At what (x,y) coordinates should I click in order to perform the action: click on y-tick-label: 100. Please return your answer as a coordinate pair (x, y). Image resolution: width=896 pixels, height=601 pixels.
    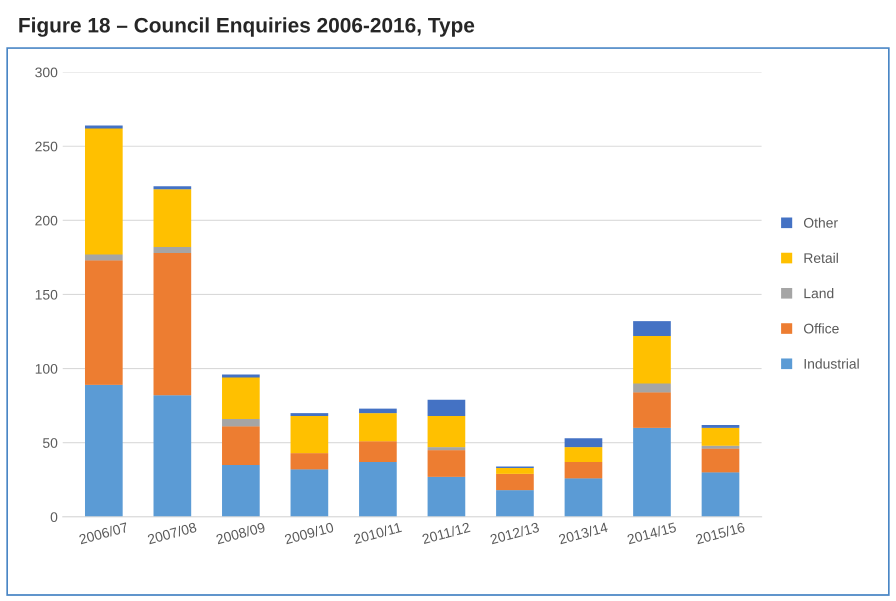
    Looking at the image, I should click on (47, 369).